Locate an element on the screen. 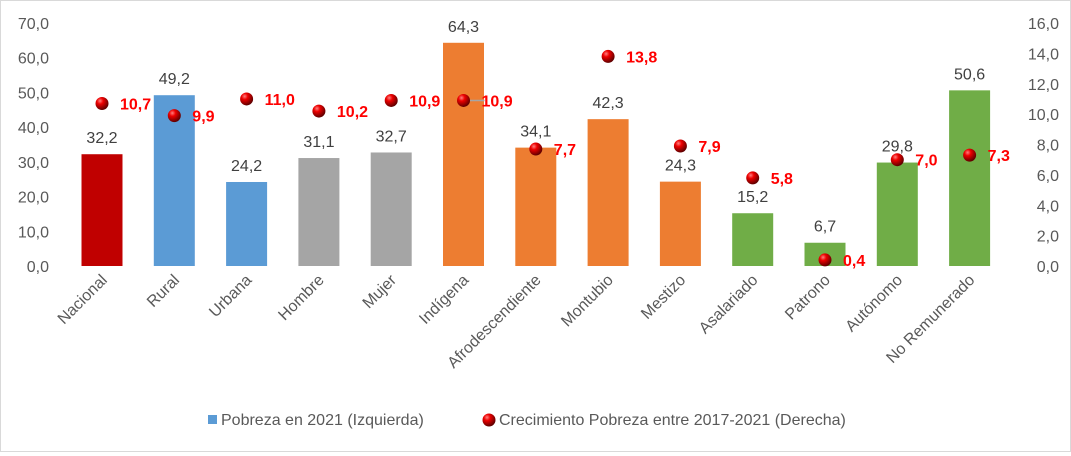  y-left-tick-label: 0,0 is located at coordinates (38, 267).